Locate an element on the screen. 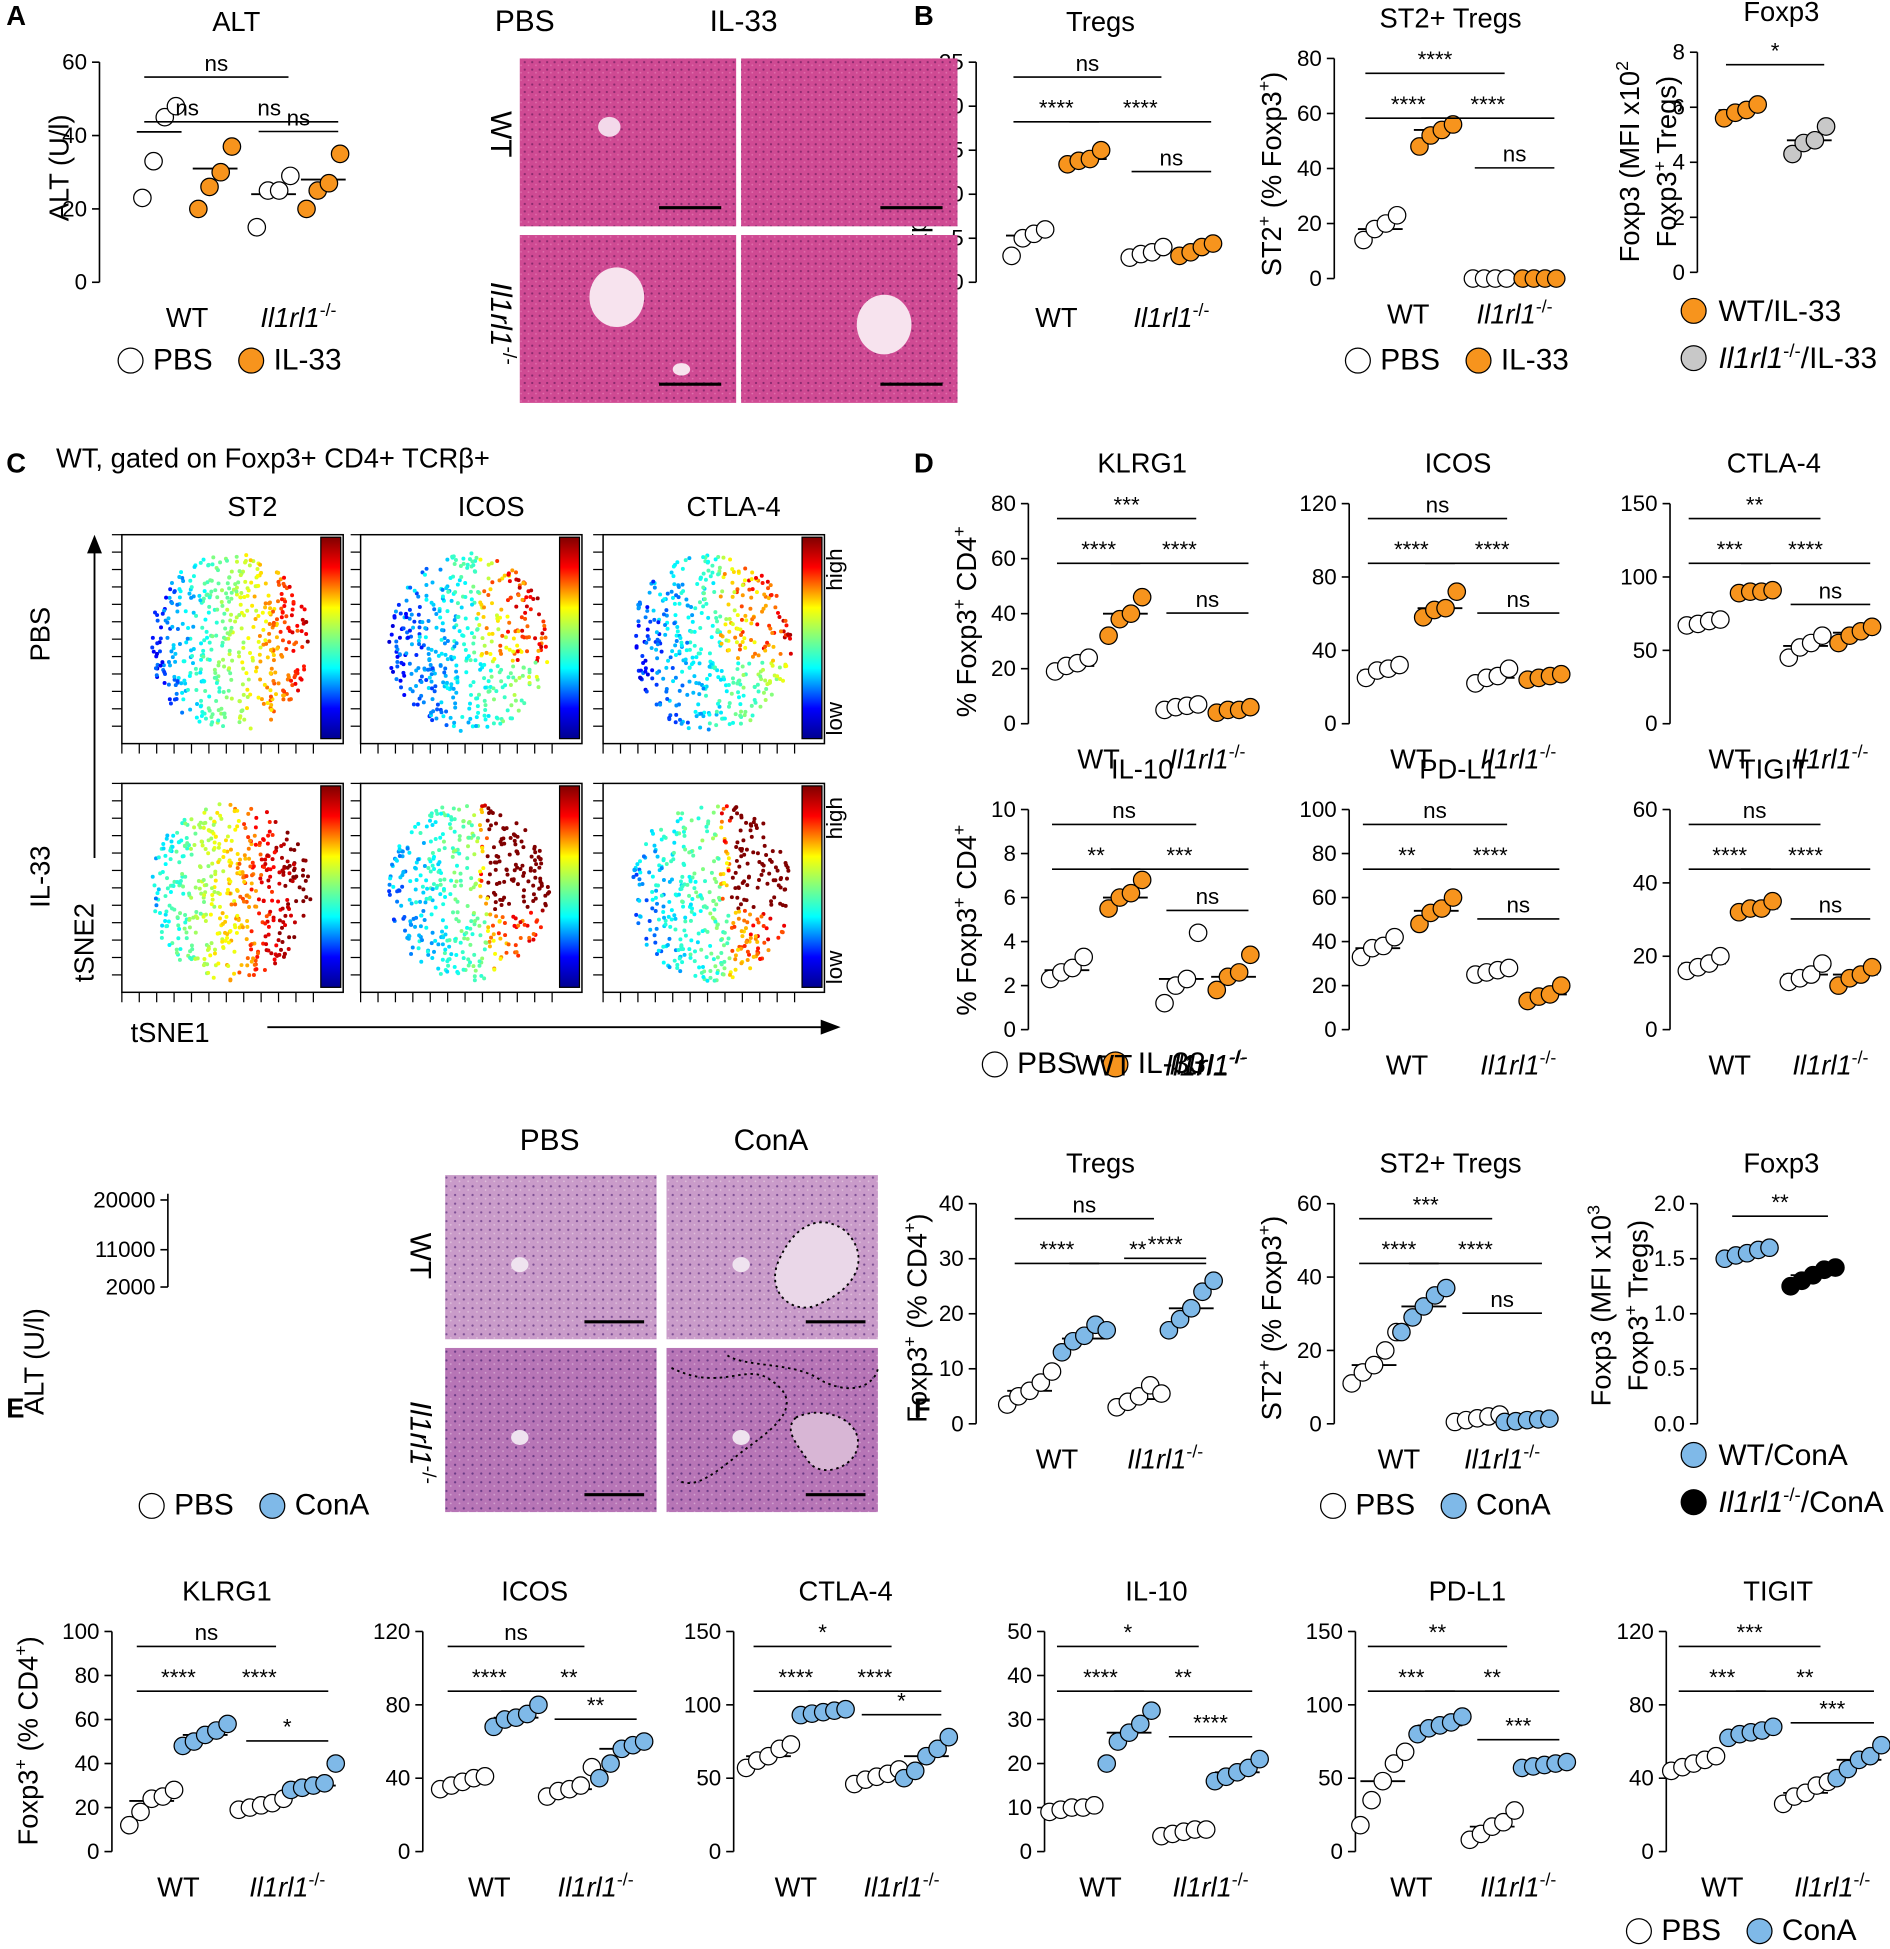 The width and height of the screenshot is (1890, 1949). y-tick-label: 4 is located at coordinates (1678, 162).